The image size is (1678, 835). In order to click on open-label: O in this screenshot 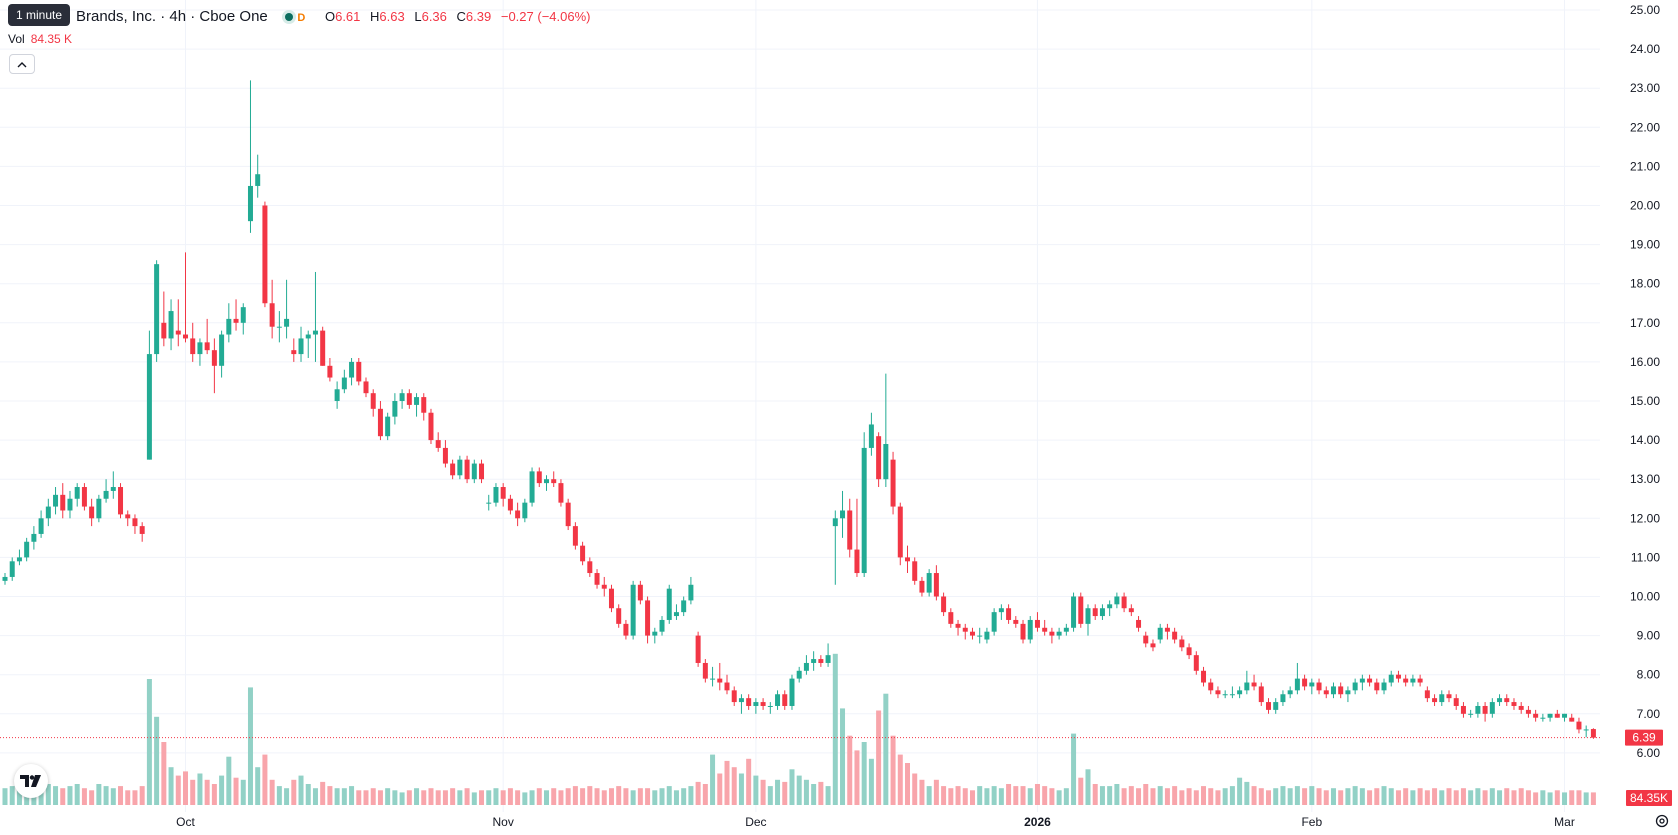, I will do `click(330, 16)`.